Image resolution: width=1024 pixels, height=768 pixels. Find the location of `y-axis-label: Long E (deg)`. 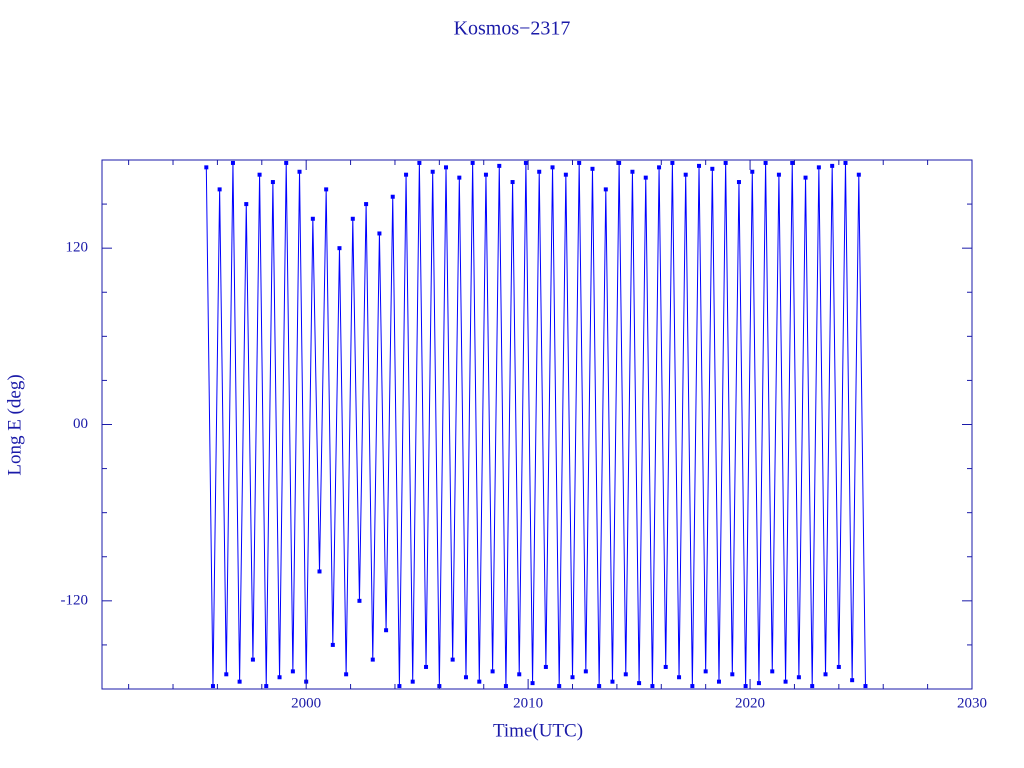

y-axis-label: Long E (deg) is located at coordinates (14, 424).